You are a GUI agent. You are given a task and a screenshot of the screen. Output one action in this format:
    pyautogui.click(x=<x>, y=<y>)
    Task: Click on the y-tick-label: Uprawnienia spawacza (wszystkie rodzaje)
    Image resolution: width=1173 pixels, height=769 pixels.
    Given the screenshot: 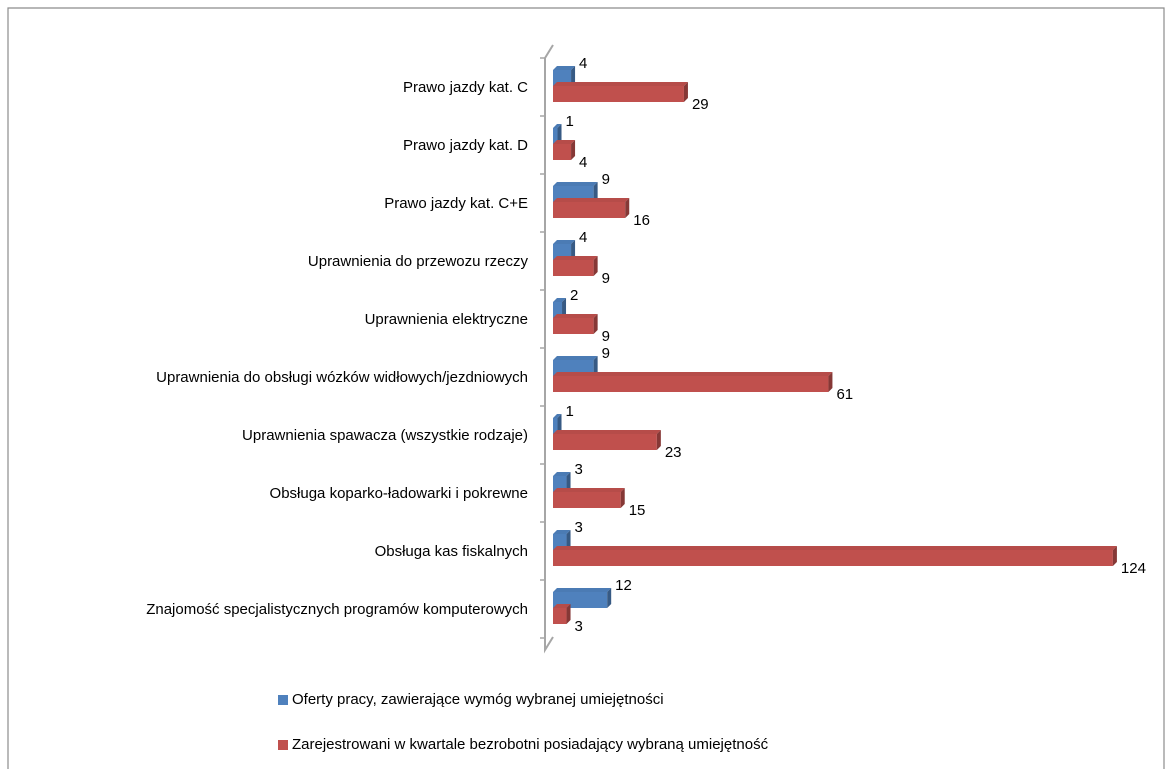 What is the action you would take?
    pyautogui.click(x=385, y=435)
    